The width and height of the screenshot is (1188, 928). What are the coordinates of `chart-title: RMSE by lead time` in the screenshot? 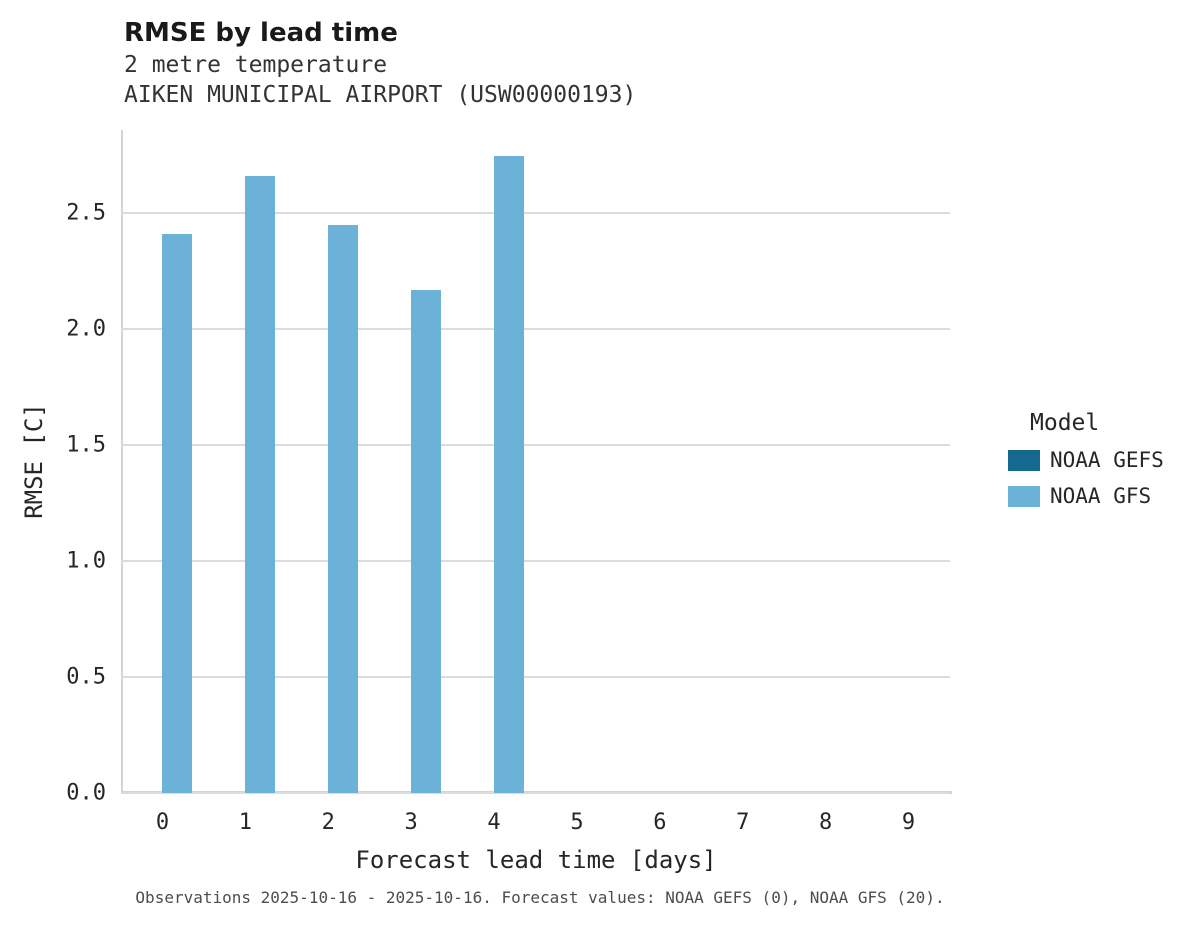 It's located at (261, 33).